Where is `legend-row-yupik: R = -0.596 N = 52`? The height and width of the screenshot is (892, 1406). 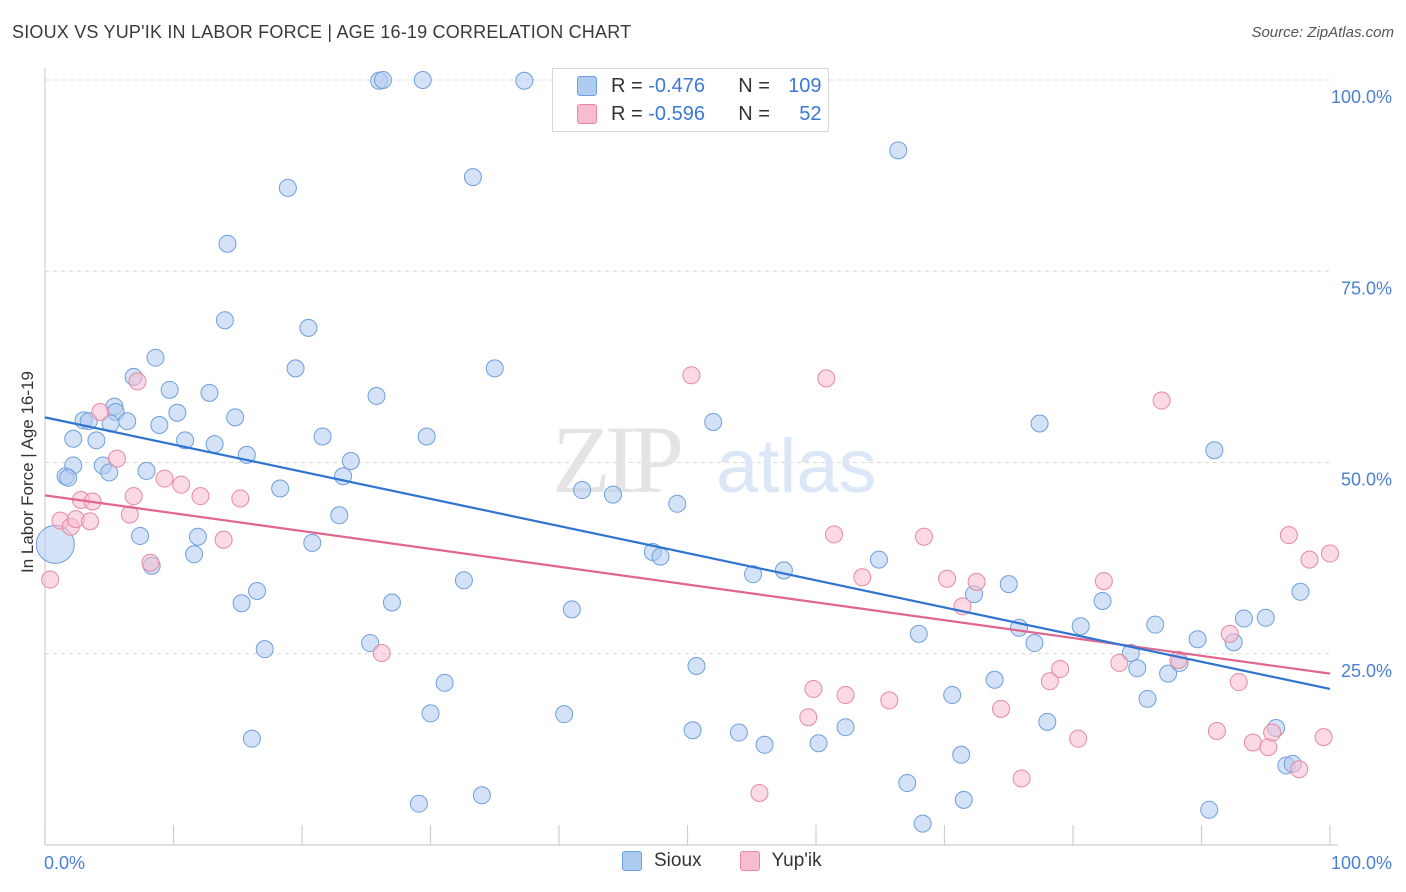
legend-row-yupik: R = -0.596 N = 52 is located at coordinates (699, 114).